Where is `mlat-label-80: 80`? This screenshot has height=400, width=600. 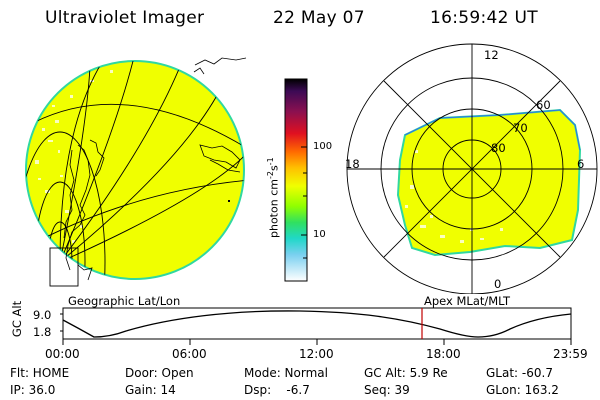
mlat-label-80: 80 is located at coordinates (498, 148).